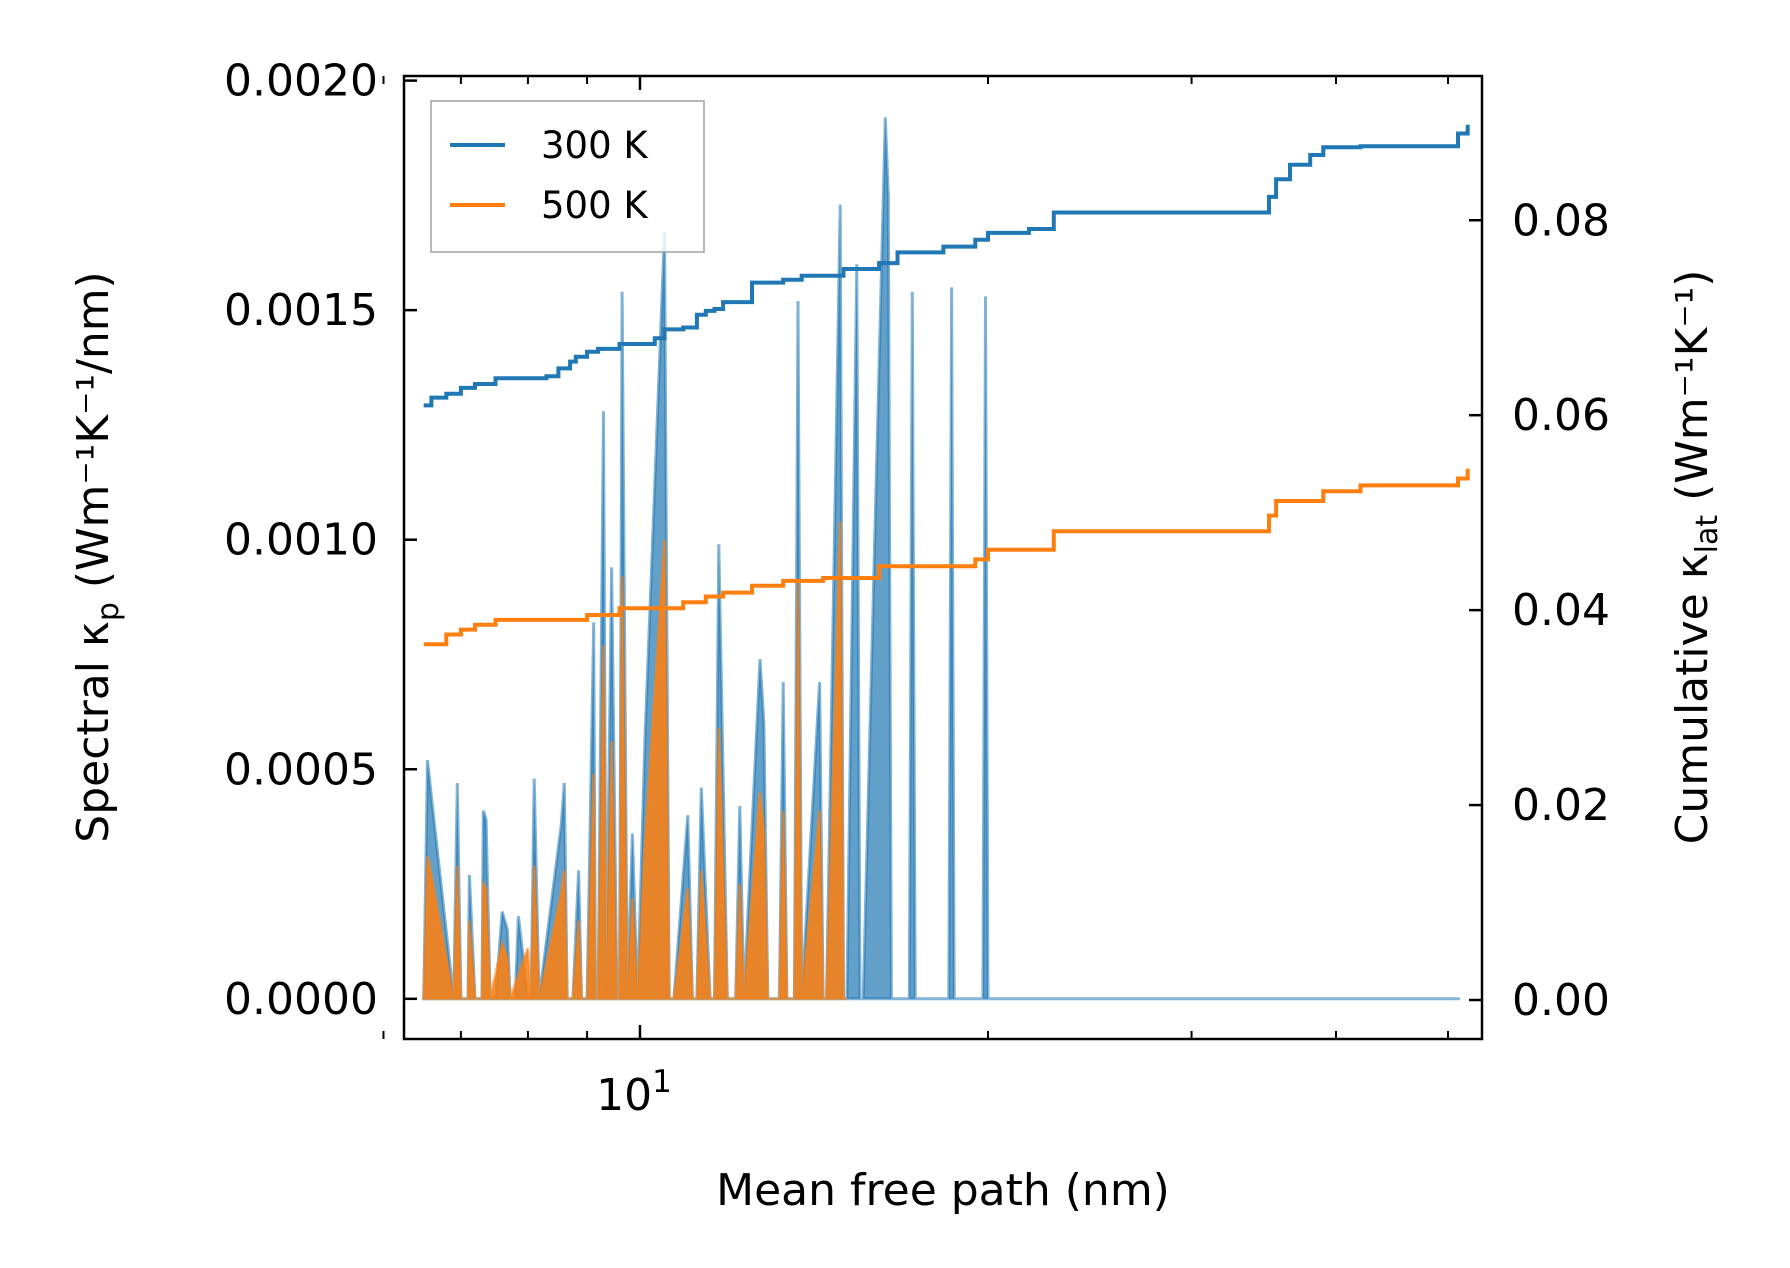  I want to click on y-left-tick-label: 0.0020, so click(301, 81).